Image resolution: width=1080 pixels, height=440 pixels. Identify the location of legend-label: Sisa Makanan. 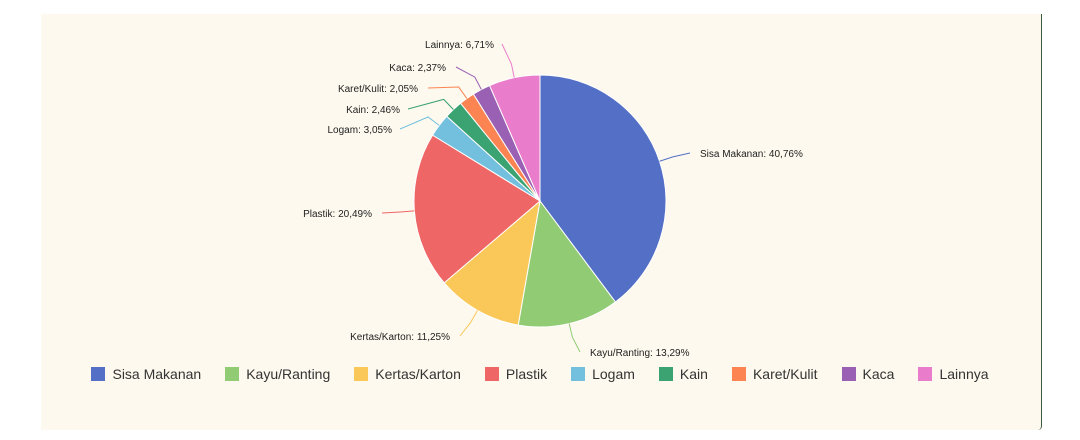
(157, 374).